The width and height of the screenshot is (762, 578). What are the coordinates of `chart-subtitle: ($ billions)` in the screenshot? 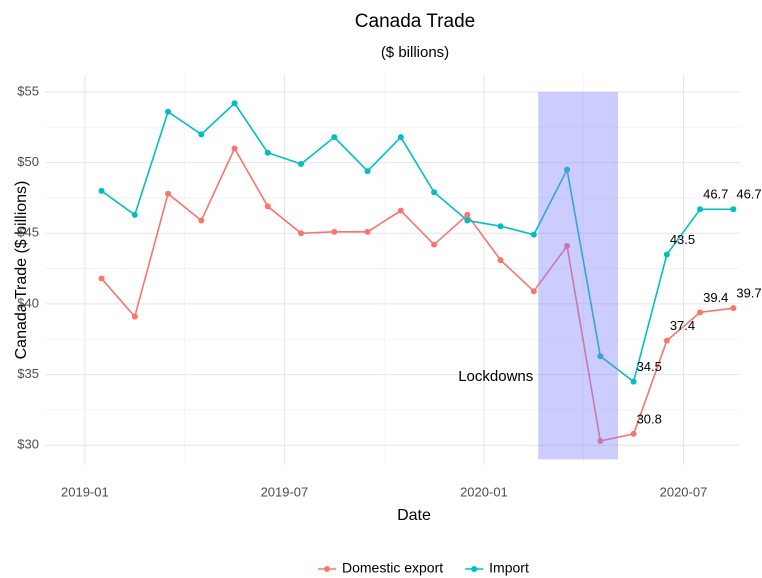 It's located at (415, 52).